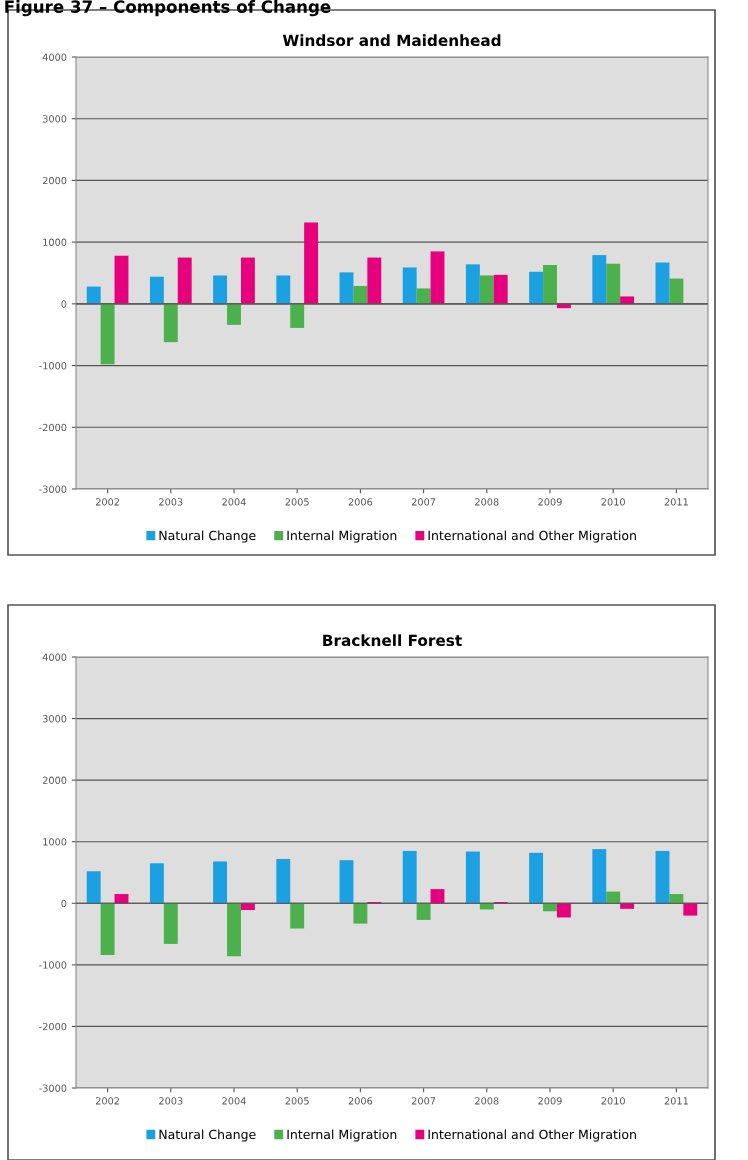 The width and height of the screenshot is (748, 1160). Describe the element at coordinates (391, 40) in the screenshot. I see `chart-title: Windsor and Maidenhead` at that location.